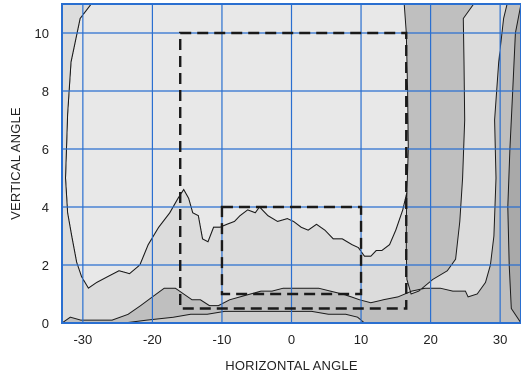 The height and width of the screenshot is (377, 521). I want to click on x-axis-label: HORIZONTAL ANGLE, so click(291, 365).